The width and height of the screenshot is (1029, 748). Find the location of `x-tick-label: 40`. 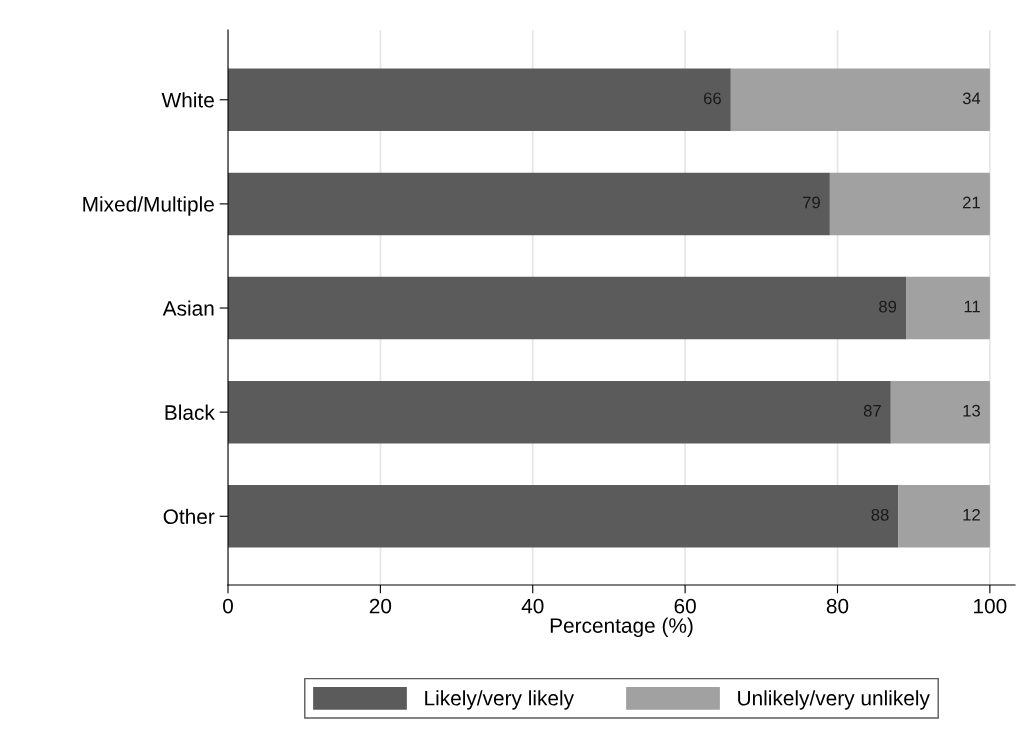

x-tick-label: 40 is located at coordinates (532, 606).